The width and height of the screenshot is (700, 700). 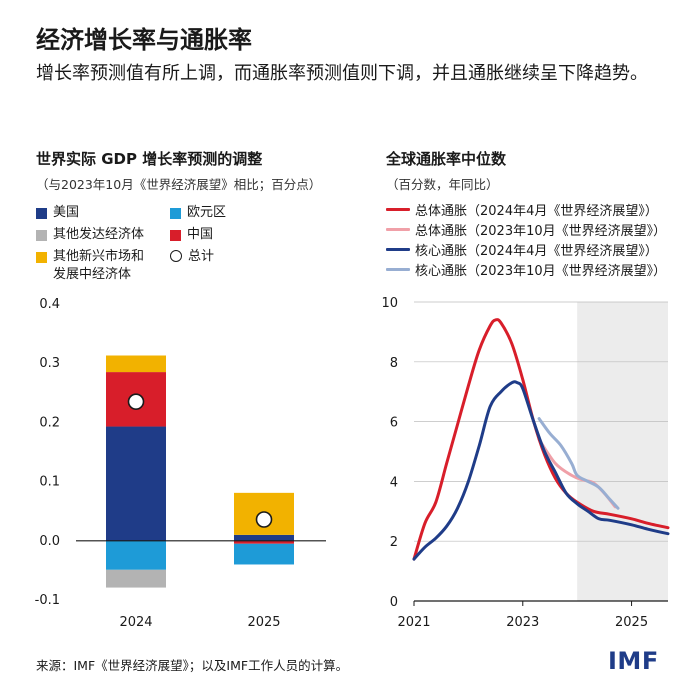 What do you see at coordinates (175, 213) in the screenshot?
I see `legend-swatch-euro` at bounding box center [175, 213].